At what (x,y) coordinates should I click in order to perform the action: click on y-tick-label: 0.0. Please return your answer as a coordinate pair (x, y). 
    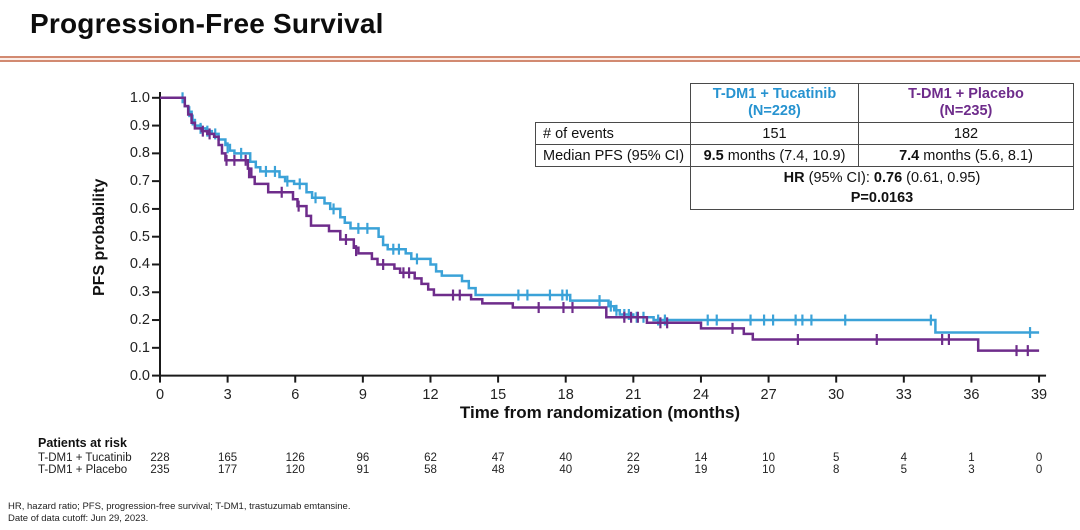
    Looking at the image, I should click on (139, 375).